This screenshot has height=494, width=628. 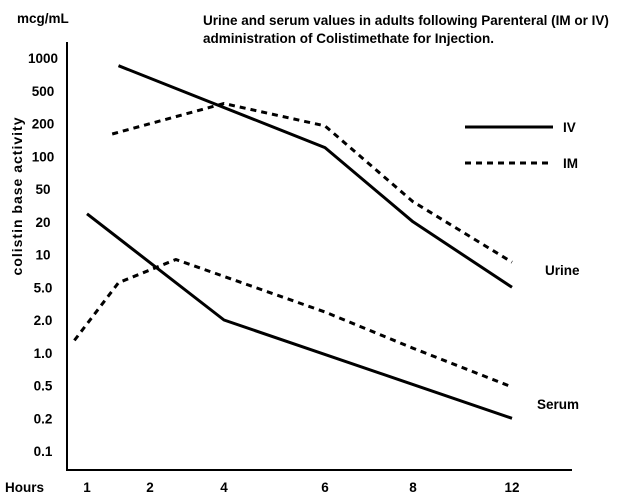 I want to click on y-axis-title: colistin base activity, so click(x=17, y=196).